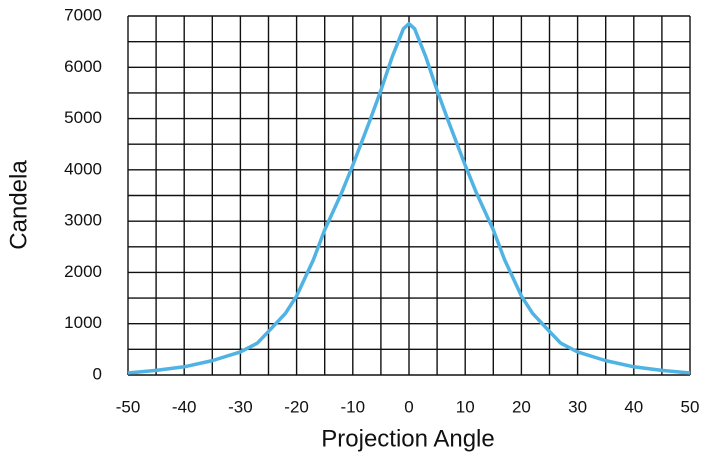  I want to click on x-axis-title: Projection Angle, so click(407, 438).